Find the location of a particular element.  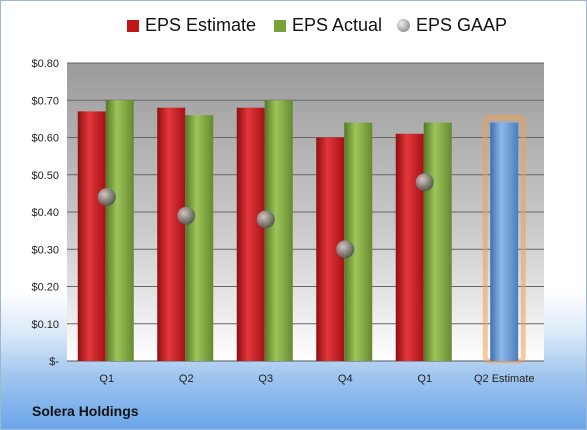

legend-label-estimate: EPS Estimate is located at coordinates (201, 25).